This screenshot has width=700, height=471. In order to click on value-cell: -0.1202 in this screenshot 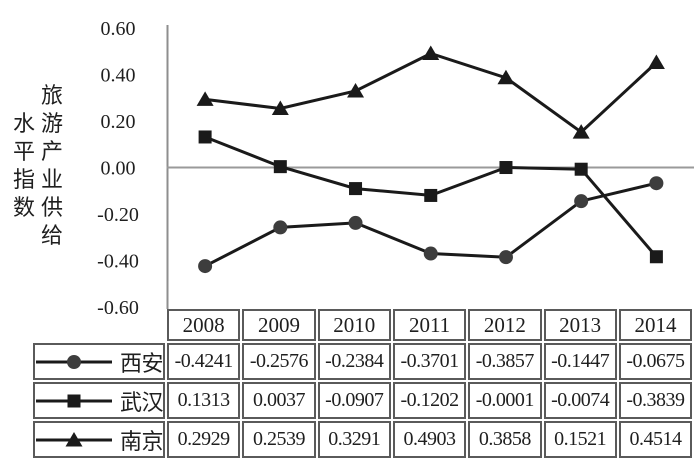, I will do `click(429, 400)`.